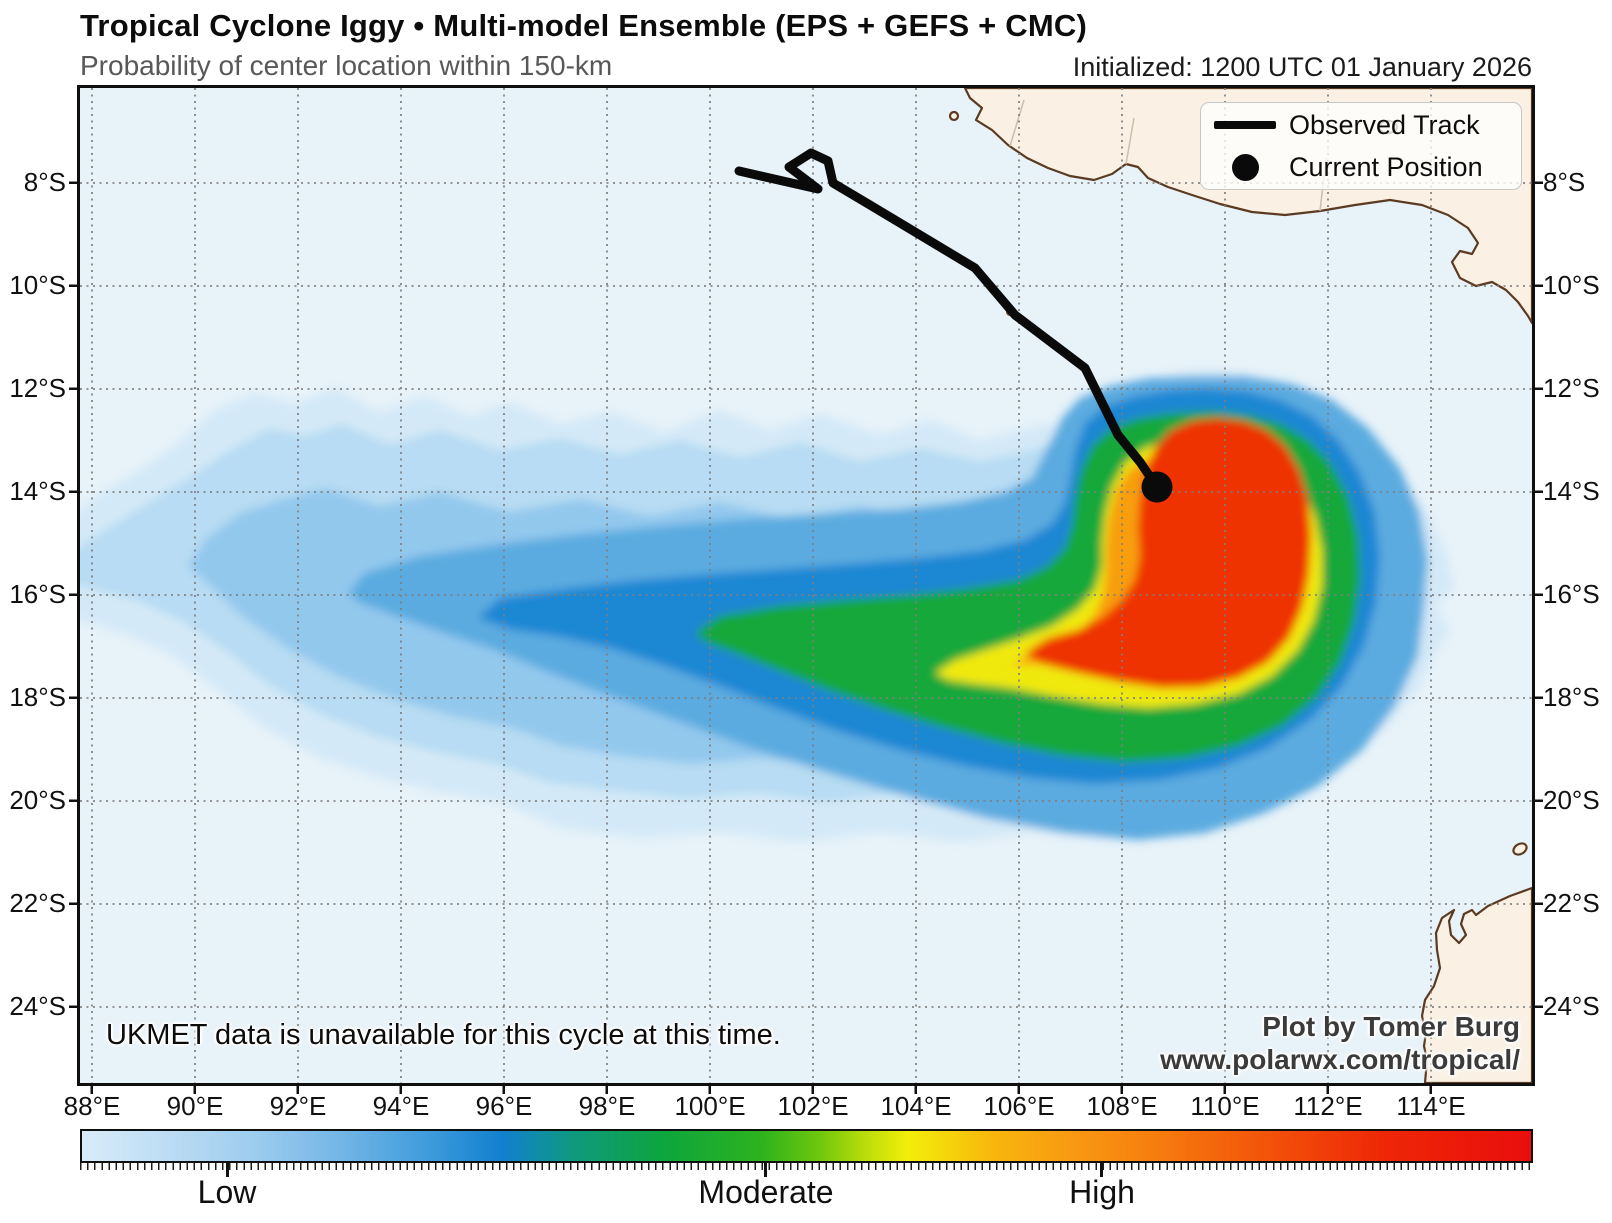 The width and height of the screenshot is (1612, 1223). Describe the element at coordinates (1361, 146) in the screenshot. I see `legend: Observed Track Current Position` at that location.